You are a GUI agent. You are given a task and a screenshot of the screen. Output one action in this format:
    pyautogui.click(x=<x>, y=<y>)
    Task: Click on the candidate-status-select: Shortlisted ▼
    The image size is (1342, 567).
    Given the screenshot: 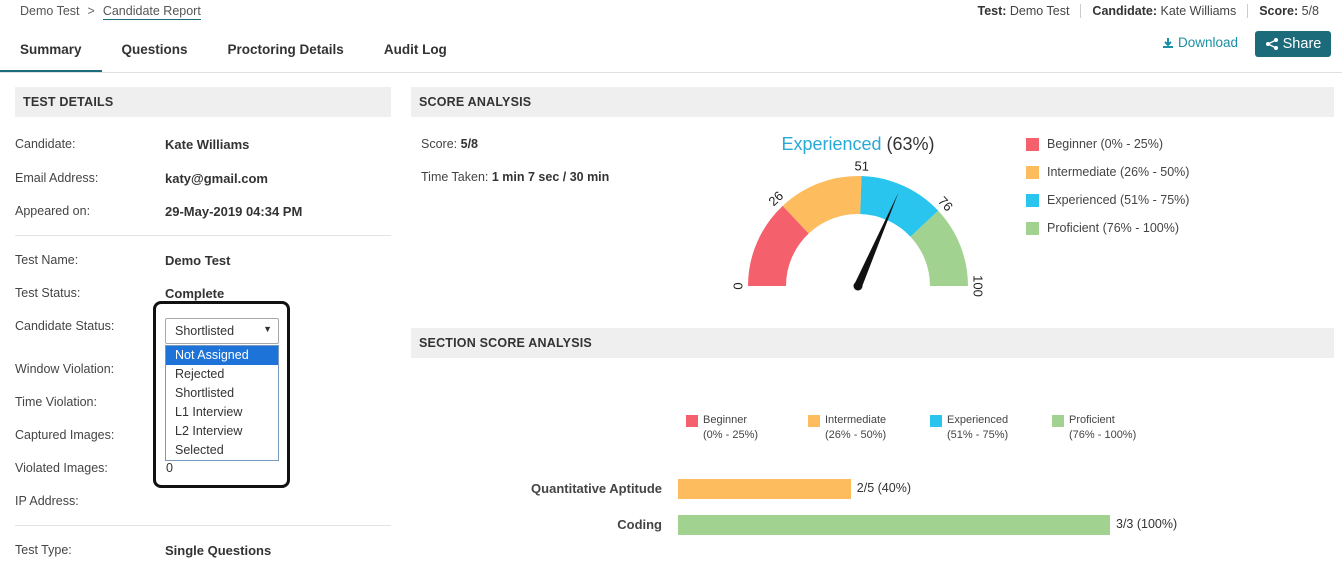 What is the action you would take?
    pyautogui.click(x=222, y=331)
    